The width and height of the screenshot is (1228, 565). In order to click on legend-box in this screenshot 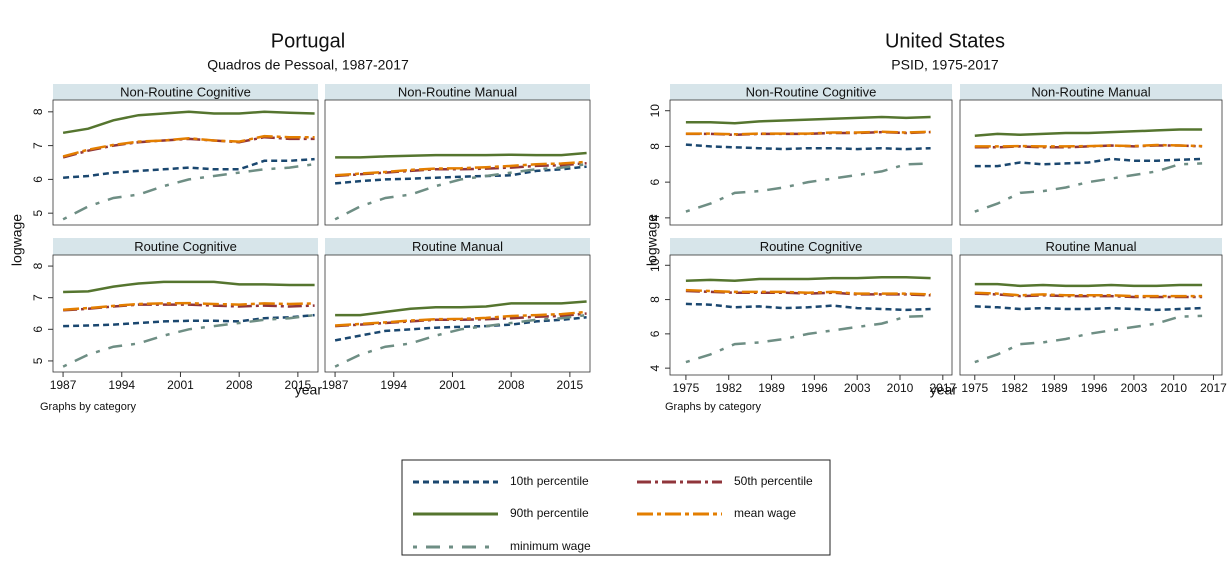, I will do `click(616, 507)`.